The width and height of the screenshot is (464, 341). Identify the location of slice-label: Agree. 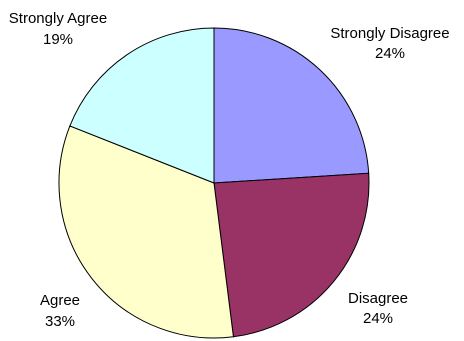
(60, 300).